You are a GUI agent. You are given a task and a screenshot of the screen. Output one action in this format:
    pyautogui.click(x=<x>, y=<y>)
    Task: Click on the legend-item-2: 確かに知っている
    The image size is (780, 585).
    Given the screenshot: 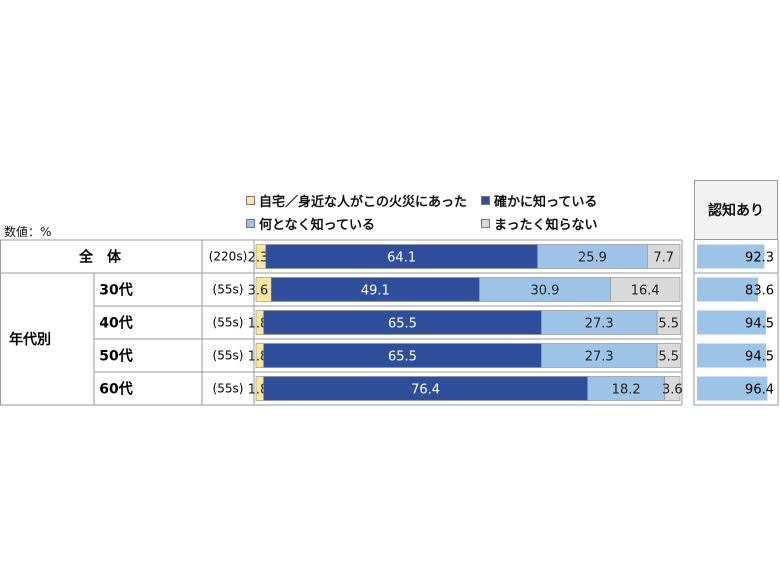 What is the action you would take?
    pyautogui.click(x=539, y=200)
    